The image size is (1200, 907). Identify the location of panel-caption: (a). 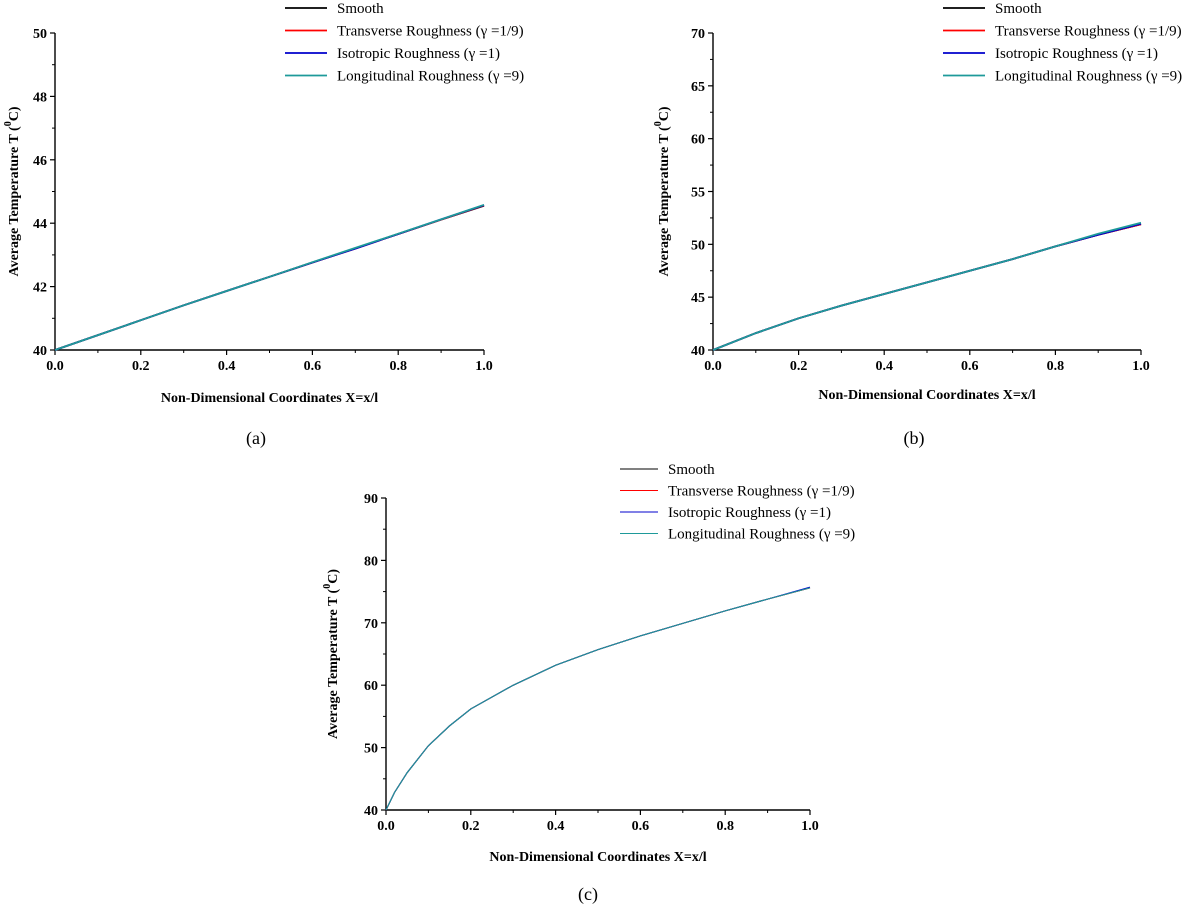
(256, 438).